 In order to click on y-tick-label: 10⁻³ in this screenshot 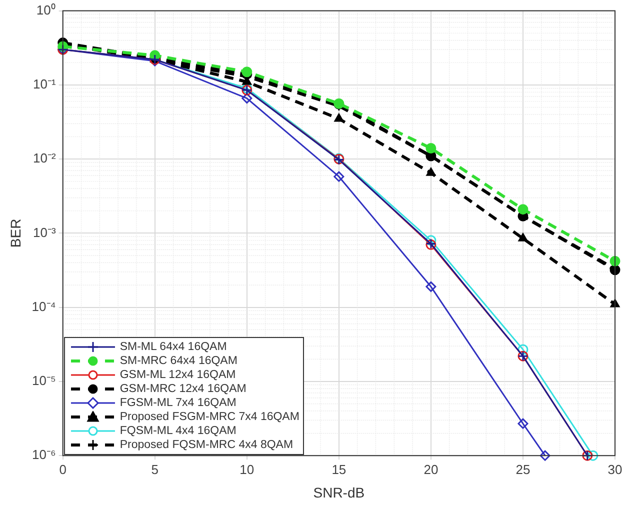, I will do `click(45, 232)`.